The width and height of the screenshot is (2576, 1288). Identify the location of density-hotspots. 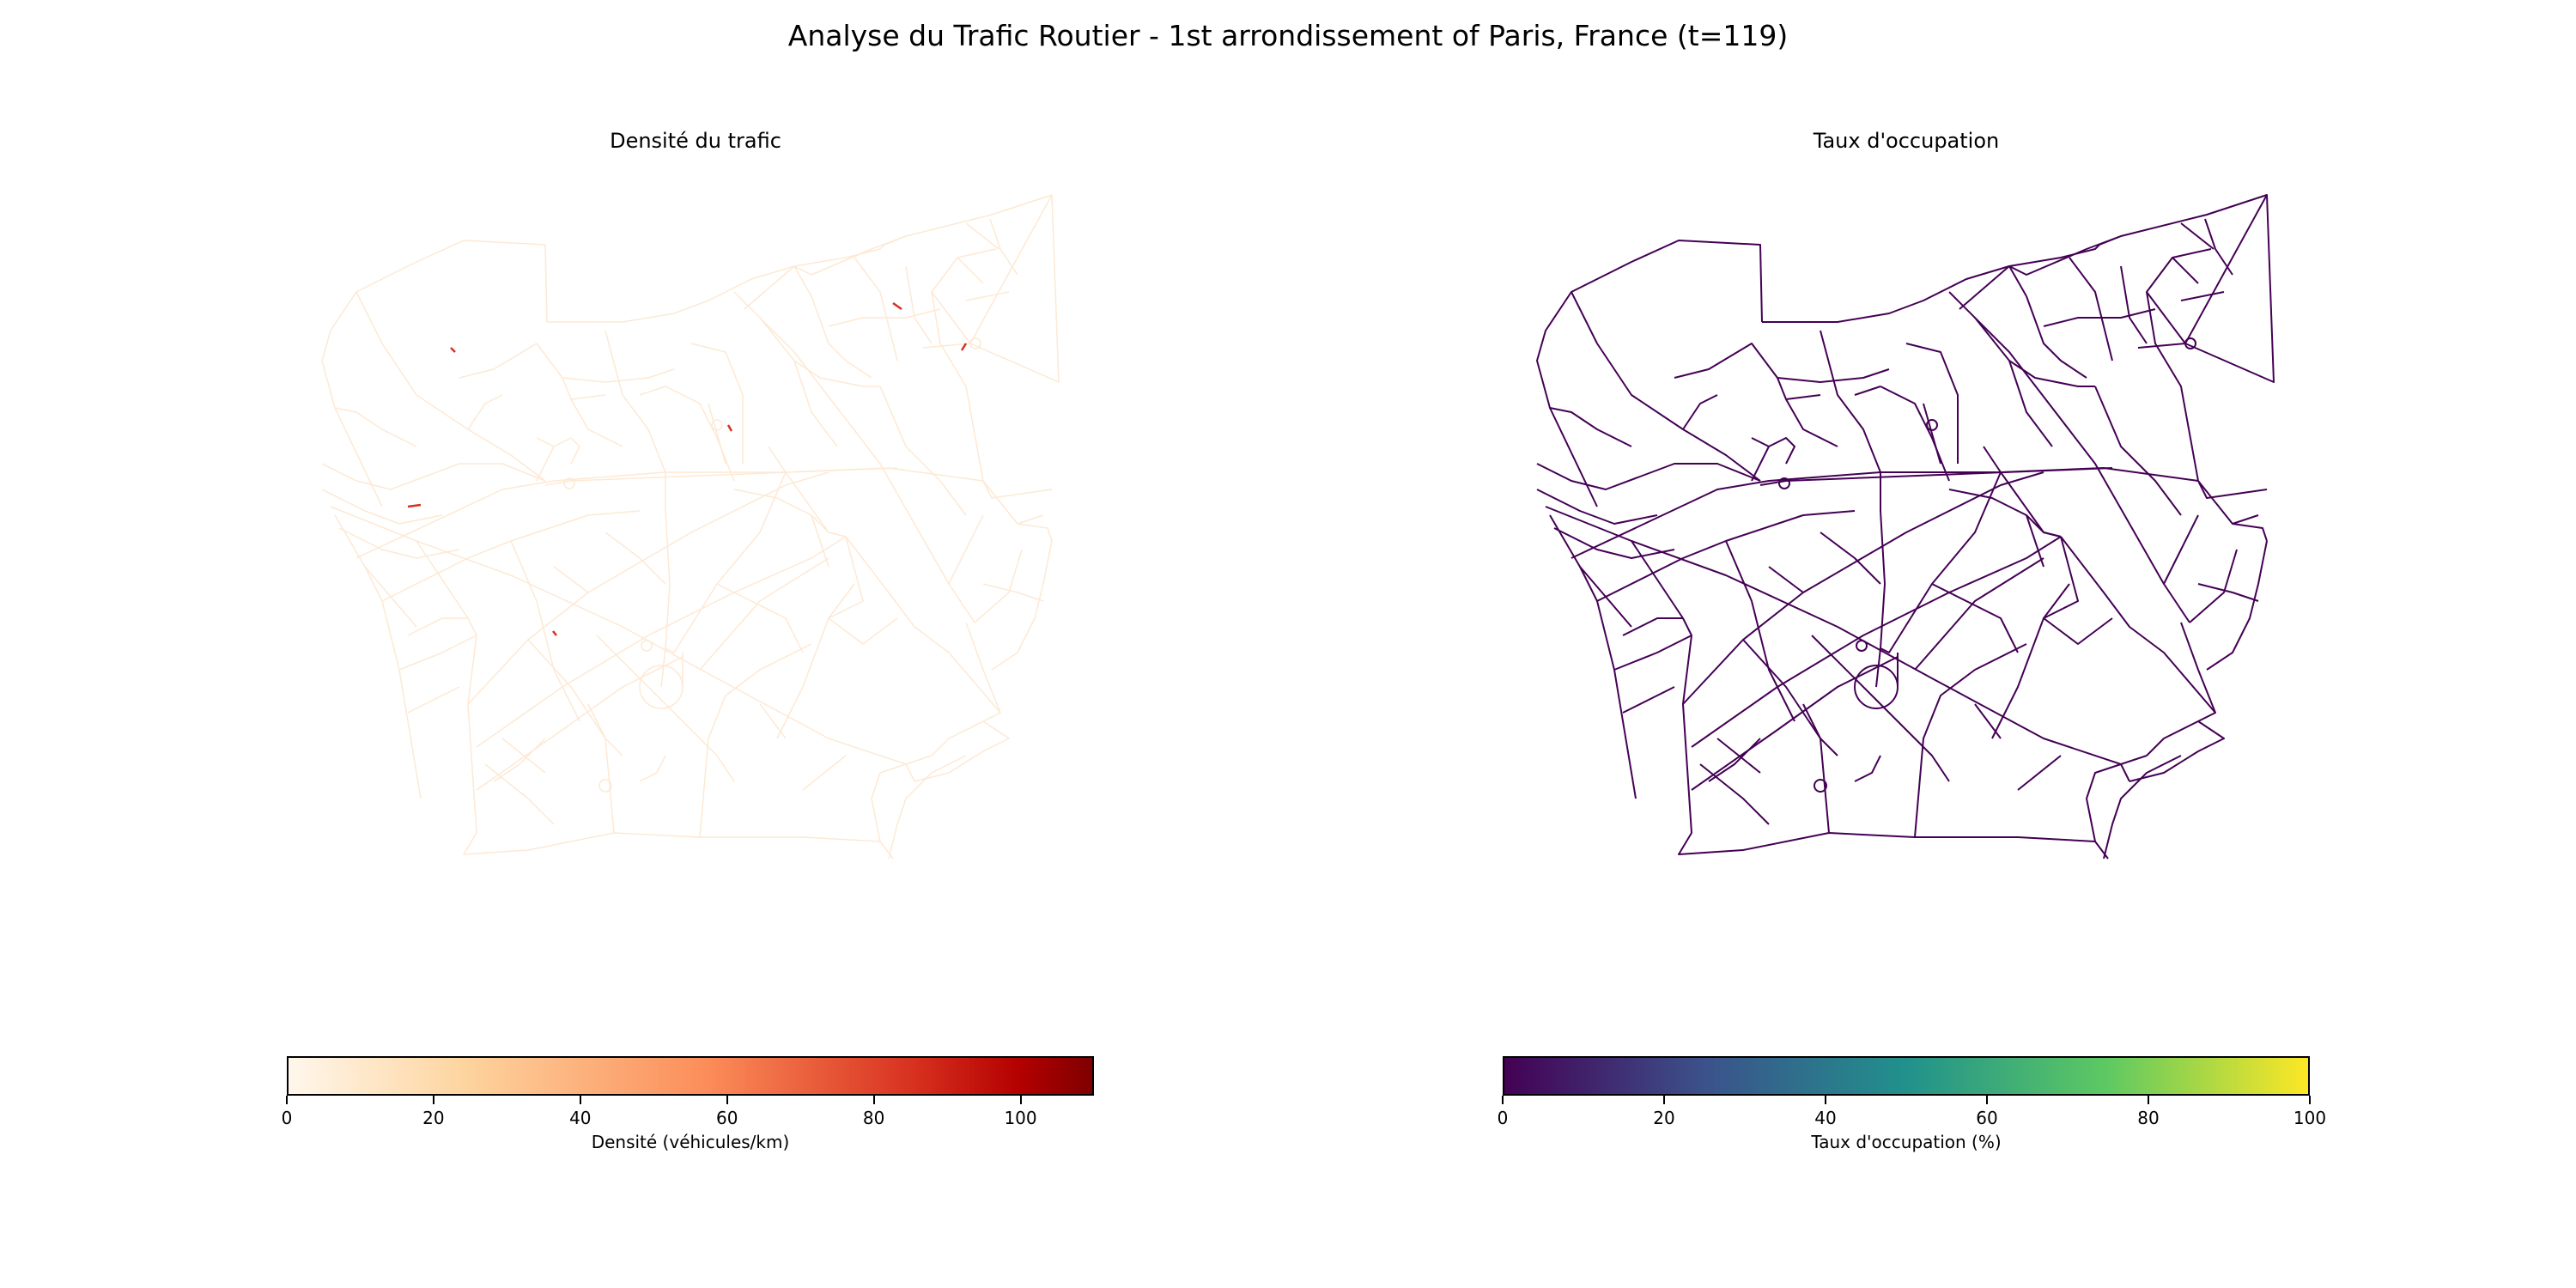
(687, 468).